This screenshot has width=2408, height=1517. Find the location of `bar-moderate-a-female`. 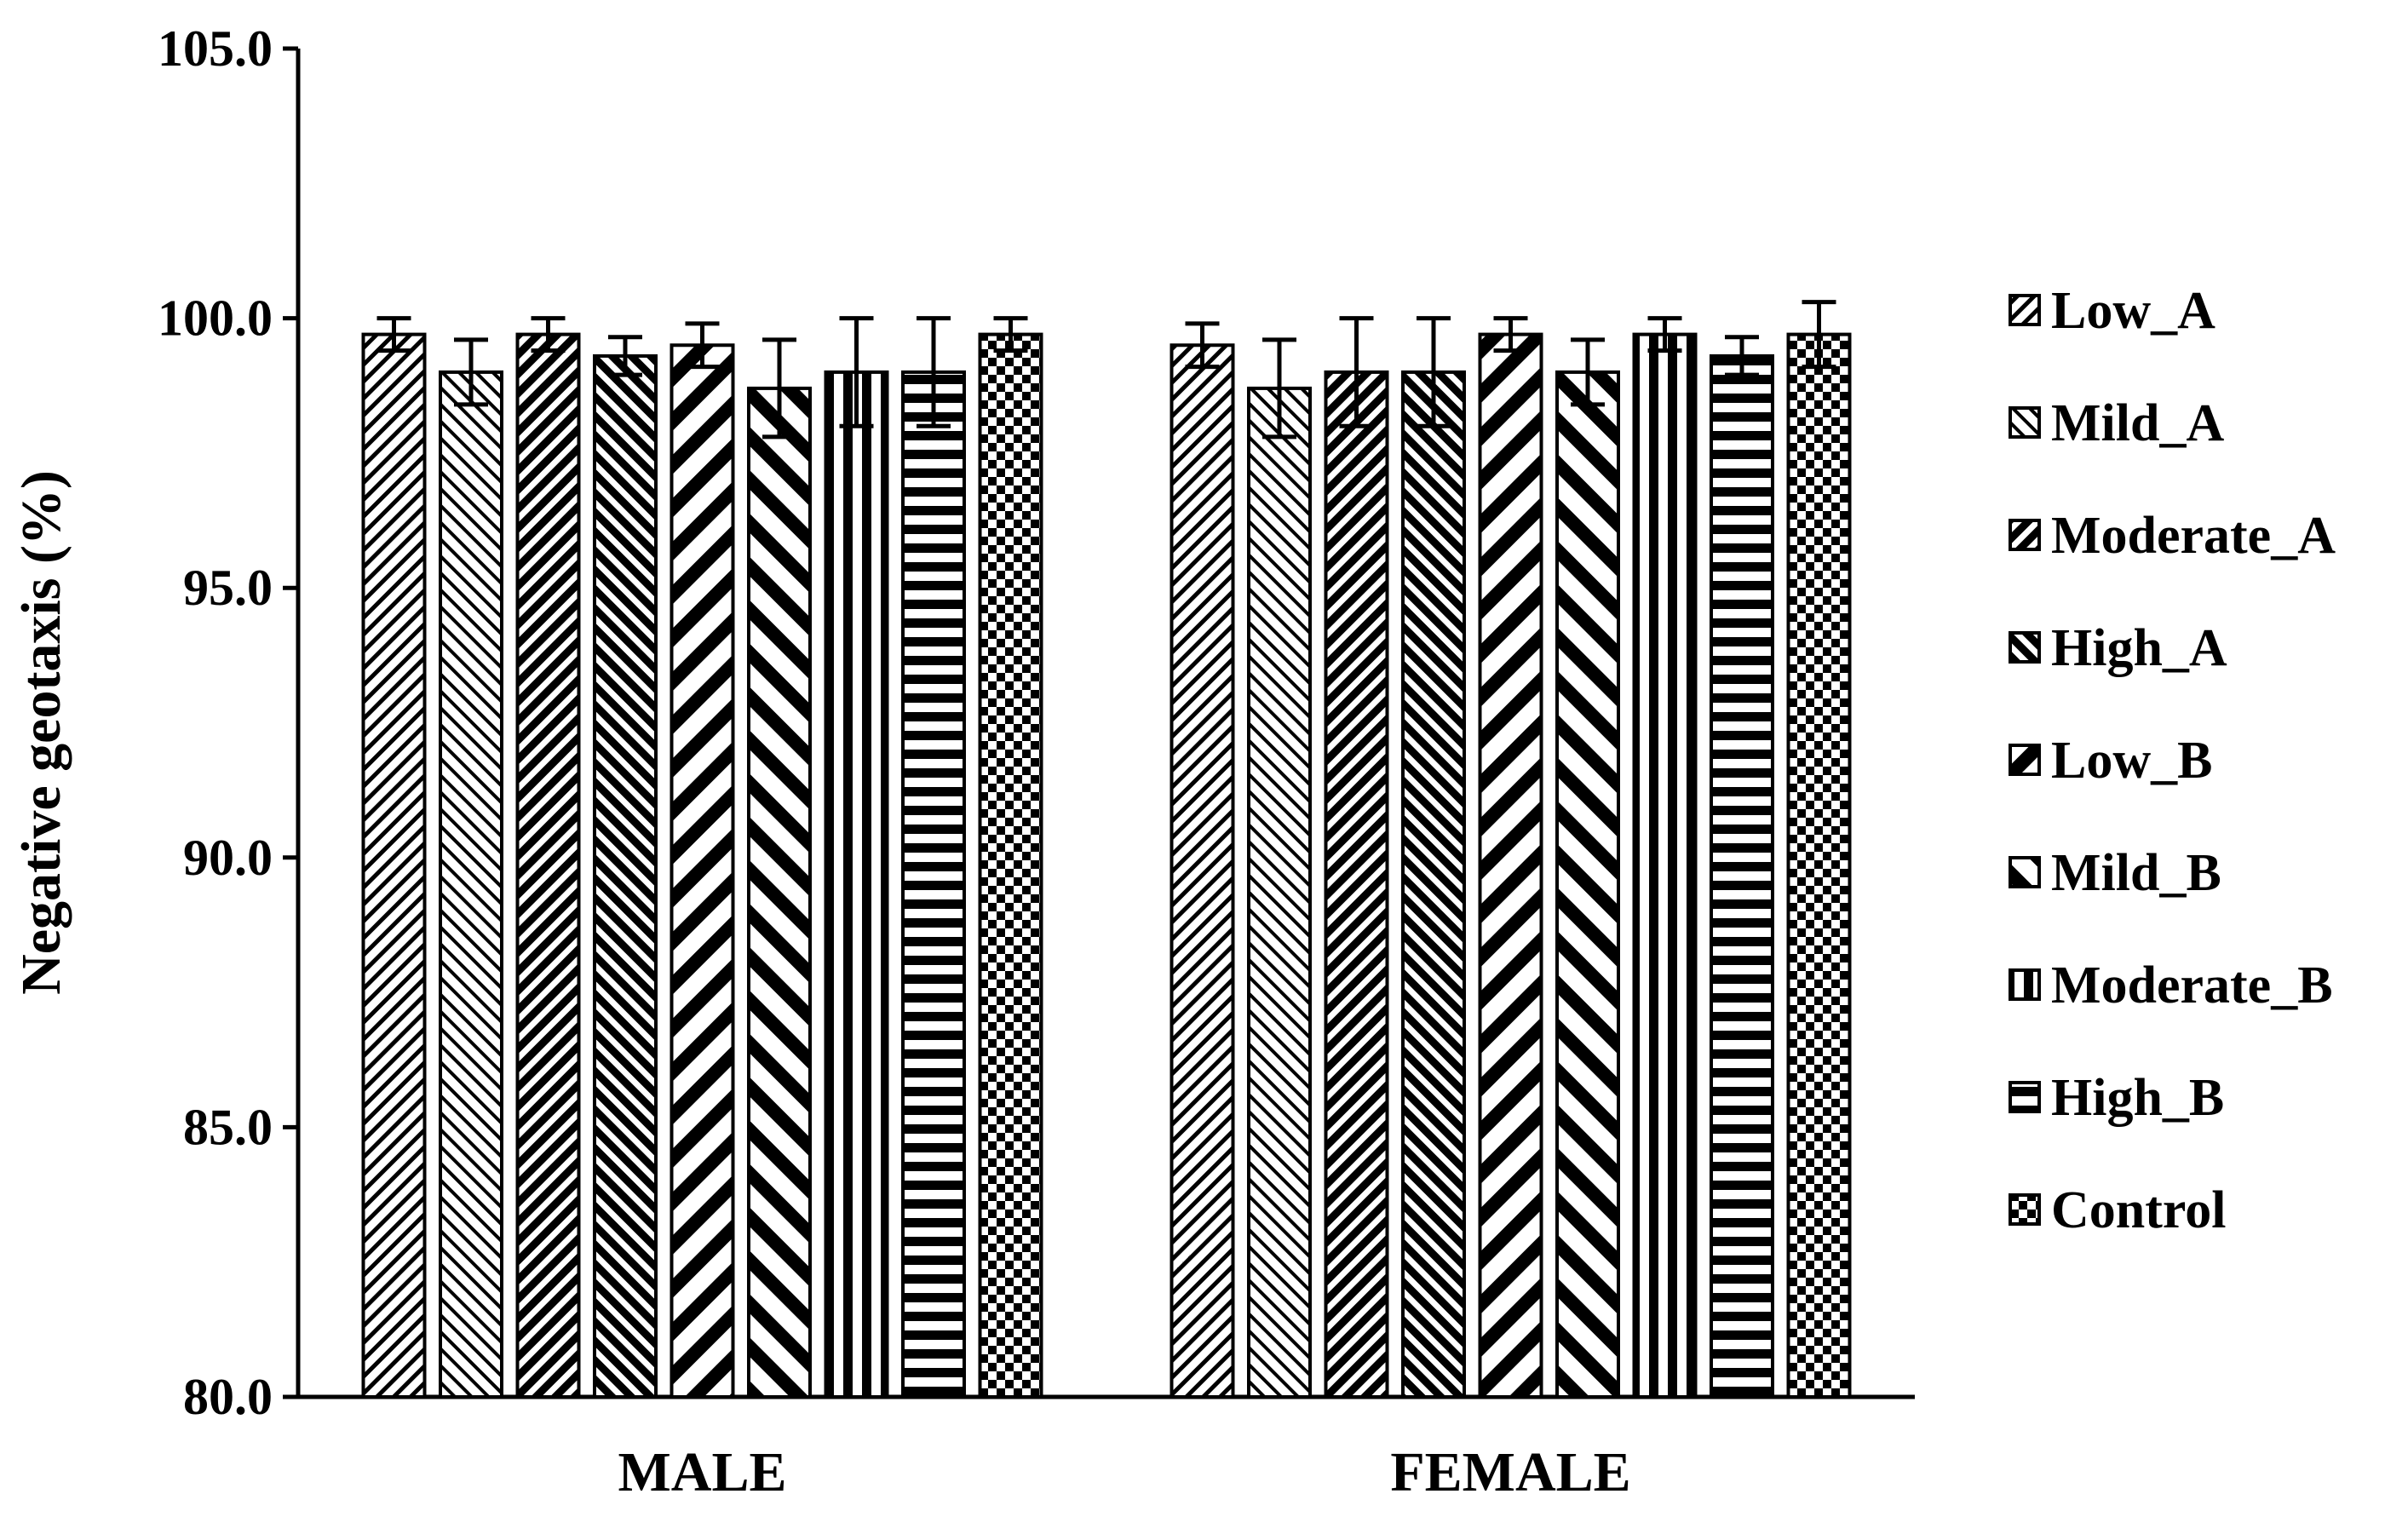

bar-moderate-a-female is located at coordinates (1356, 884).